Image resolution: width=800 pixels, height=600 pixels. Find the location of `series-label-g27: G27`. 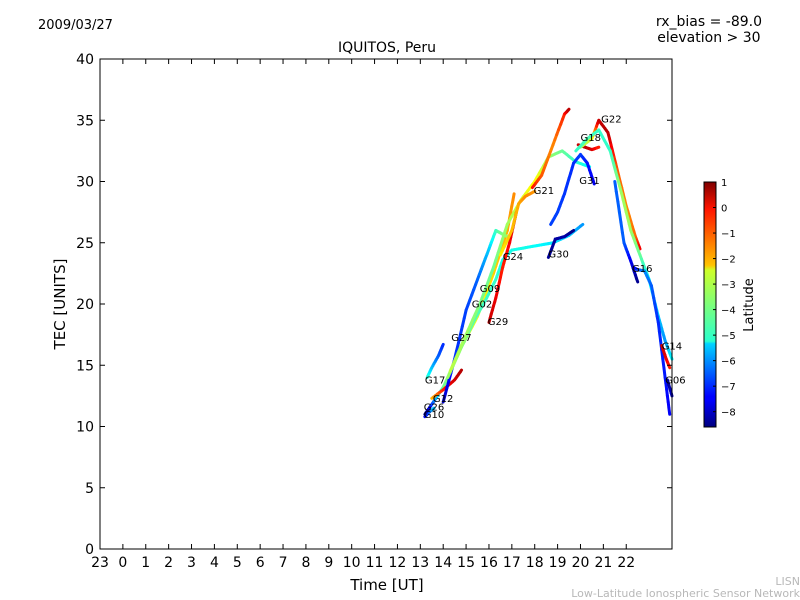

series-label-g27: G27 is located at coordinates (461, 338).